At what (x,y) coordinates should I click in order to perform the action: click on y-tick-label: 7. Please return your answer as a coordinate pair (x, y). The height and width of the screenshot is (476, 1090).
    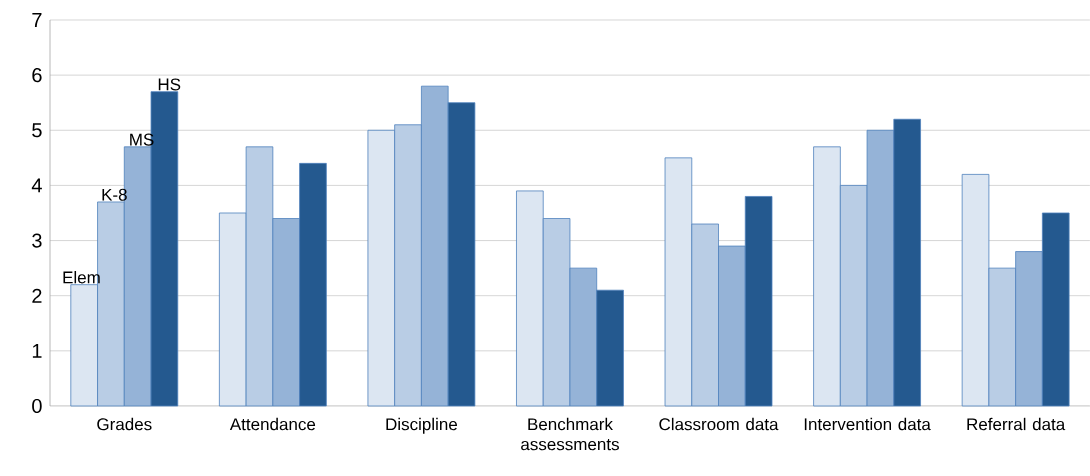
    Looking at the image, I should click on (37, 20).